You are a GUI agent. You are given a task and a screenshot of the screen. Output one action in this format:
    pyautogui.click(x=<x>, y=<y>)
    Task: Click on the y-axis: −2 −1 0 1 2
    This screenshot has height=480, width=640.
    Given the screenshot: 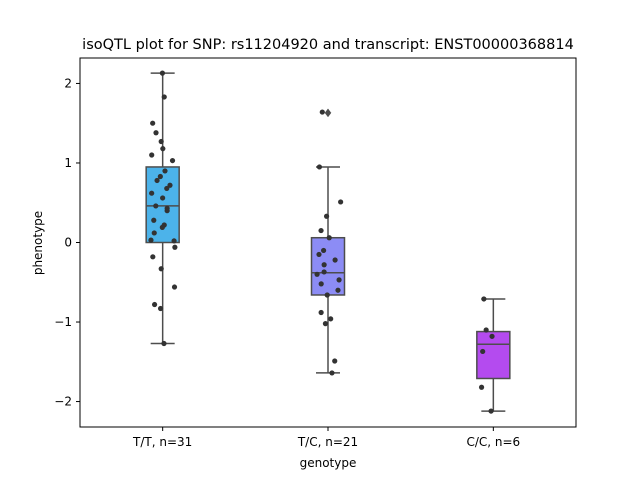 What is the action you would take?
    pyautogui.click(x=67, y=242)
    